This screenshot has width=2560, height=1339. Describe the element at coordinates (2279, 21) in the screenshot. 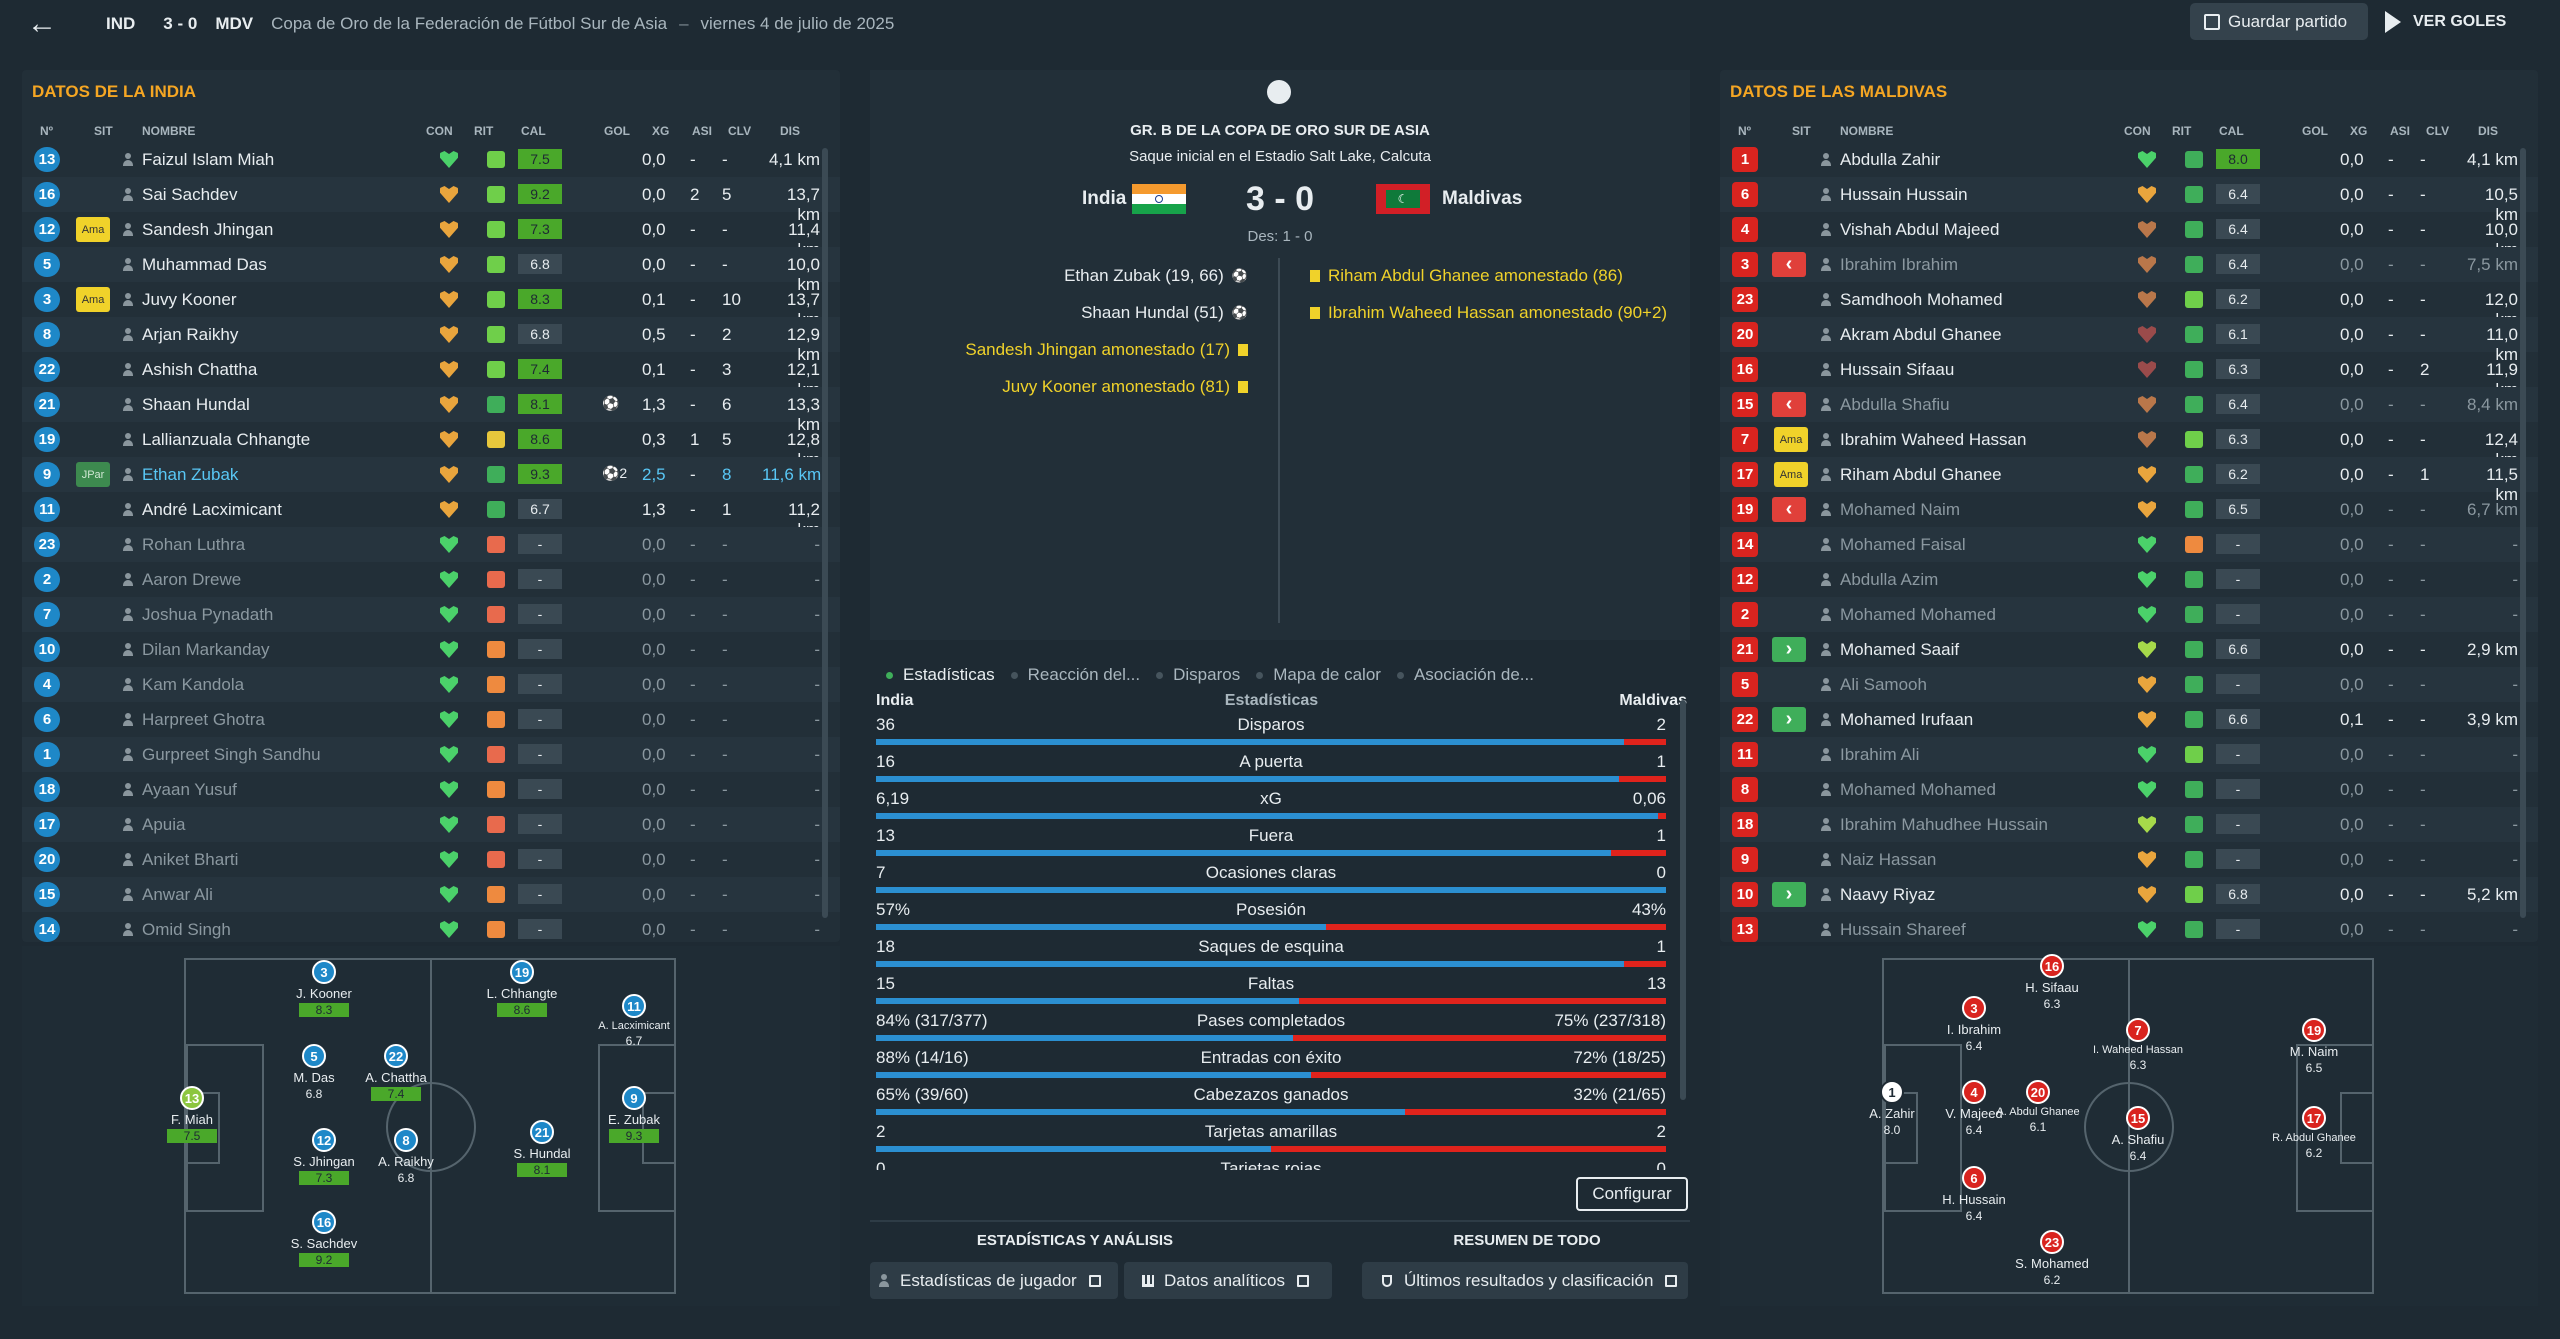

I see `save-match-button: Guardar partido` at that location.